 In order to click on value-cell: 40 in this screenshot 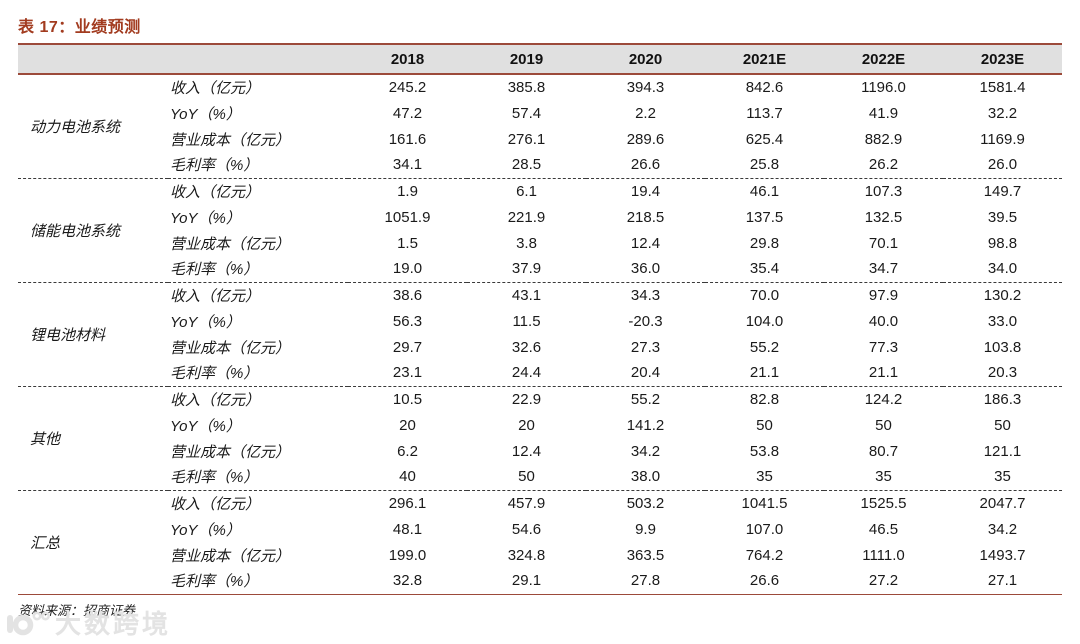, I will do `click(407, 477)`.